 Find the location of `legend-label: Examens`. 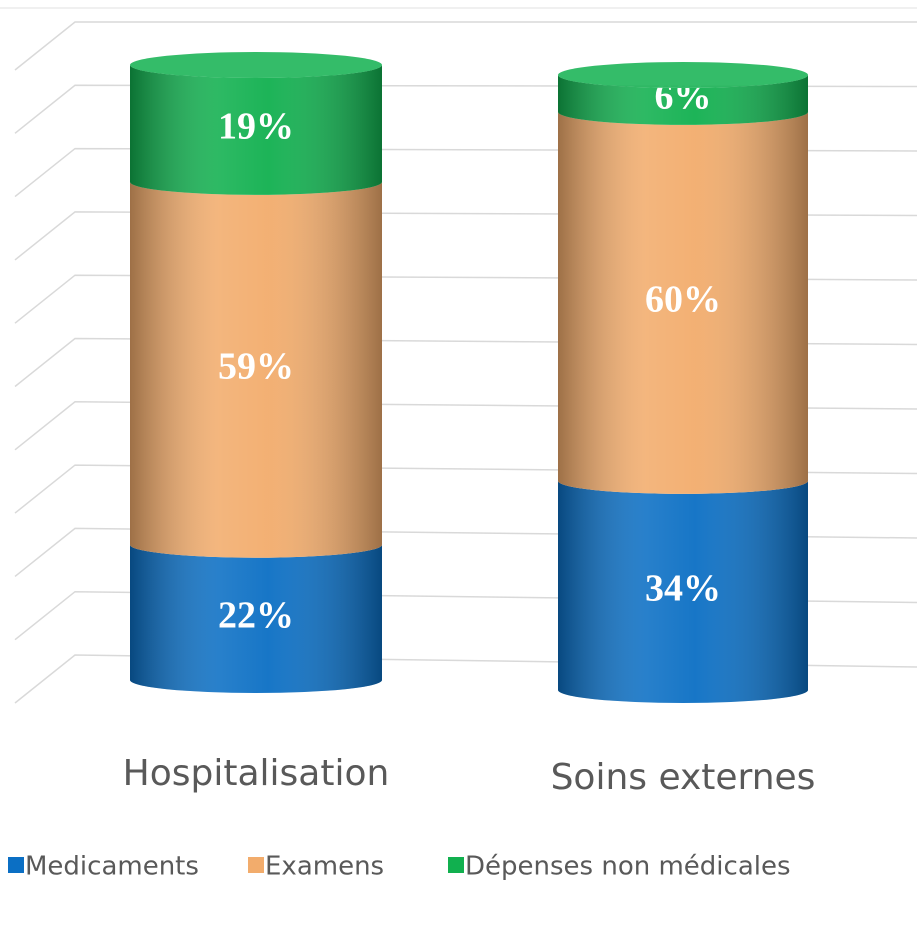

legend-label: Examens is located at coordinates (324, 867).